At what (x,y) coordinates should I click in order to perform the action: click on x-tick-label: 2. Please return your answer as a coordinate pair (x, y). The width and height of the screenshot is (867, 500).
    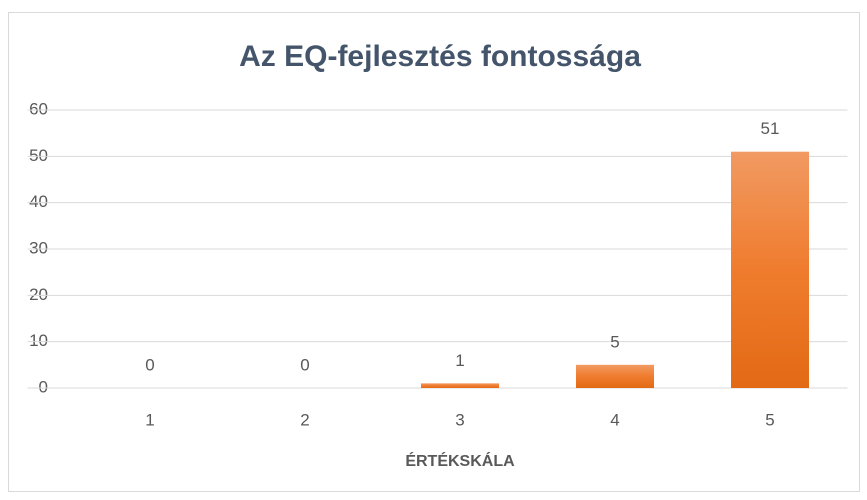
    Looking at the image, I should click on (304, 419).